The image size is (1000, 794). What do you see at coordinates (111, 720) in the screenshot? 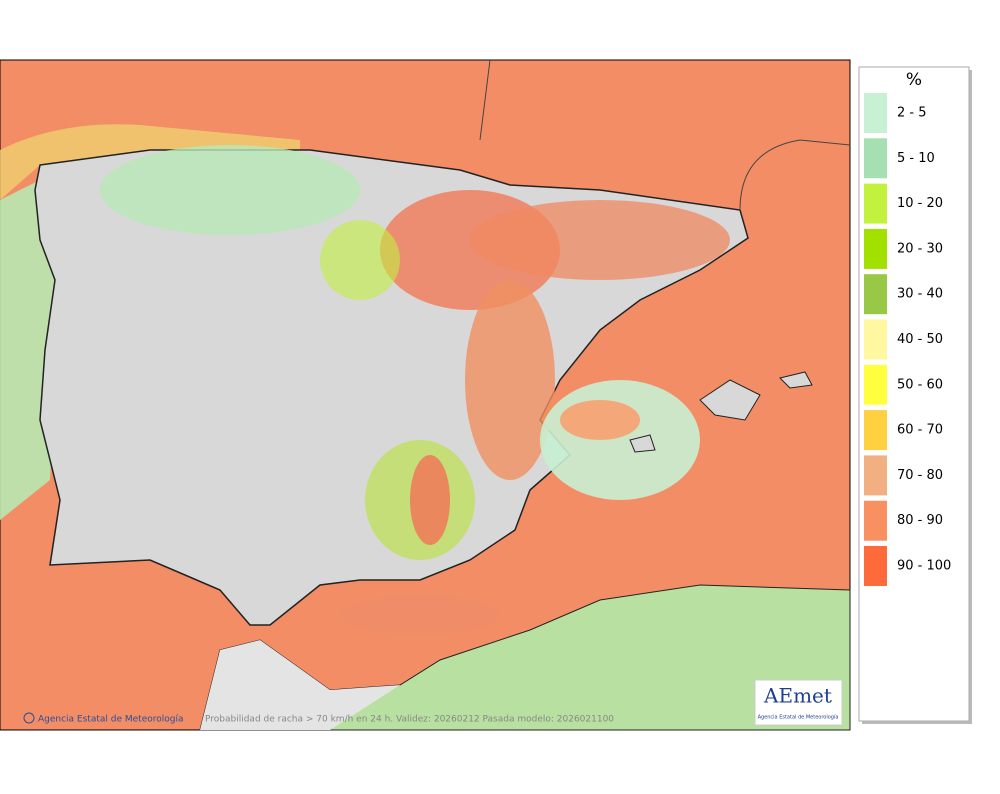
I see `credit: Agencia Estatal de Meteorología` at bounding box center [111, 720].